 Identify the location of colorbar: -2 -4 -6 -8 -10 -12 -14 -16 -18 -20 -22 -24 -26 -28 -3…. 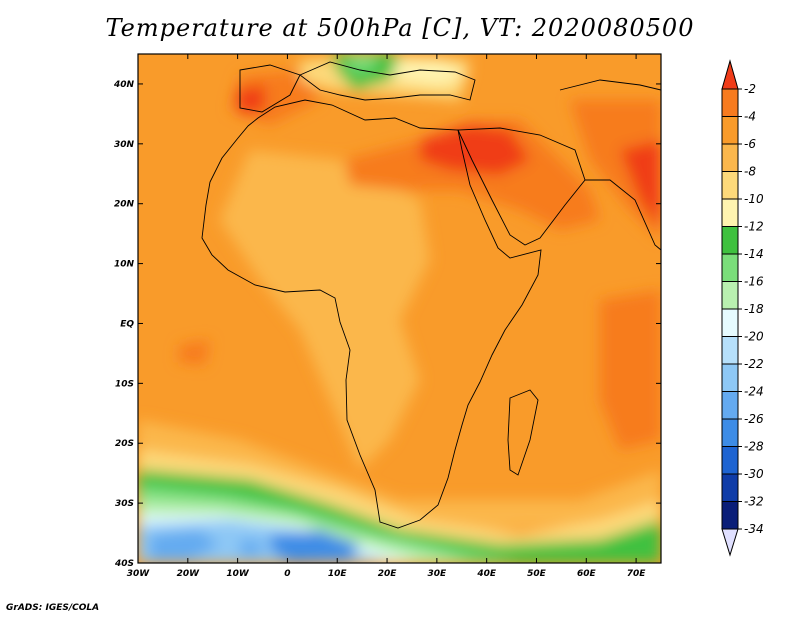
(742, 308).